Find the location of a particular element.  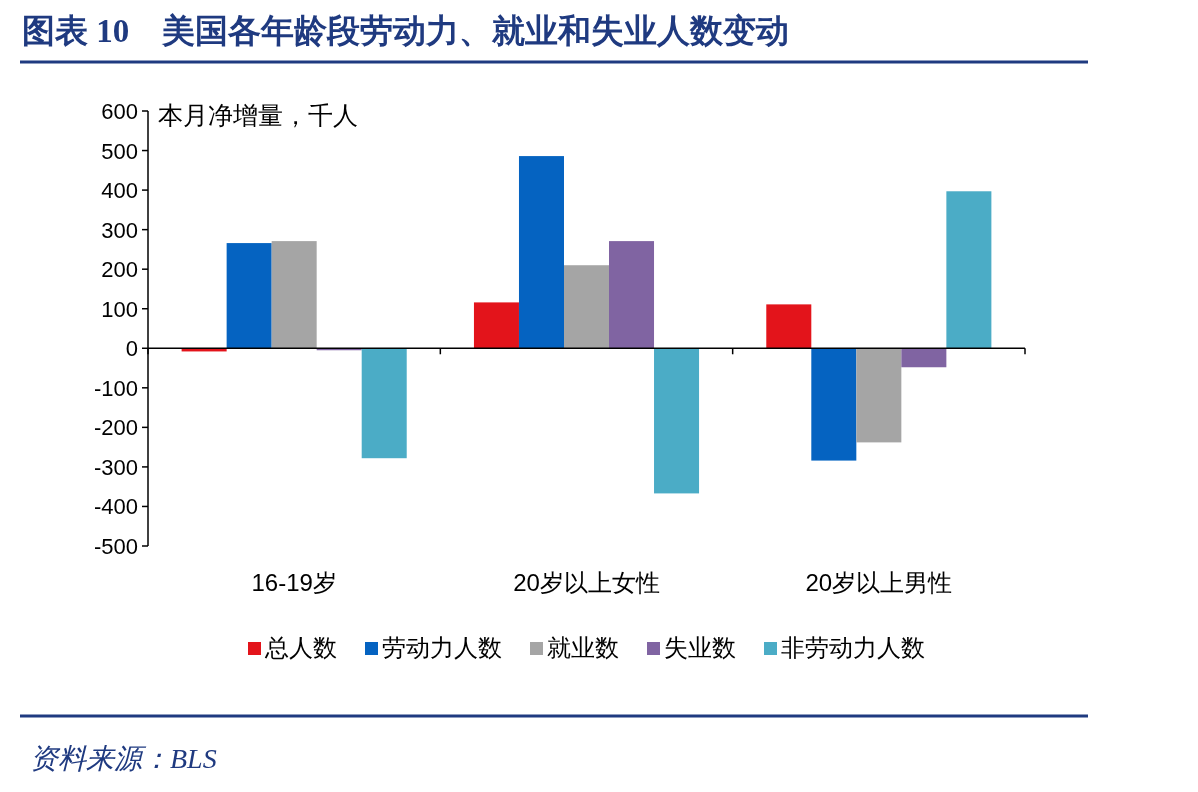

y-tick-label: -400 is located at coordinates (115, 507).